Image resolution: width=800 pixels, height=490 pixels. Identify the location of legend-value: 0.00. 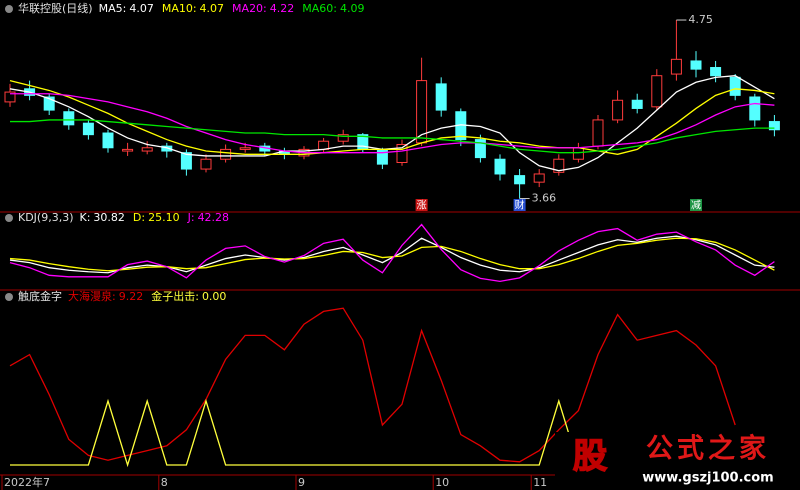
(214, 296).